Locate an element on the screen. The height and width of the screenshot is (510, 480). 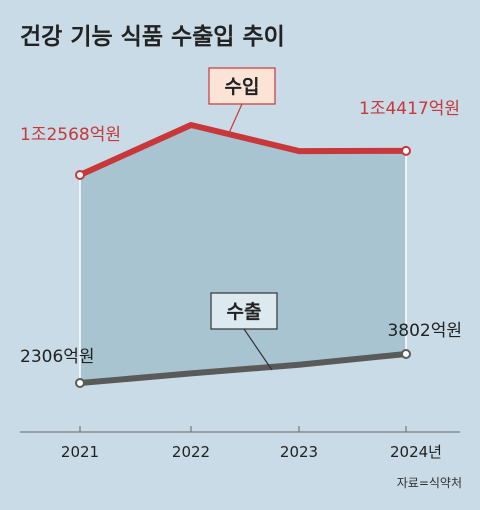
import-end-label: 1조4417억원 is located at coordinates (409, 109).